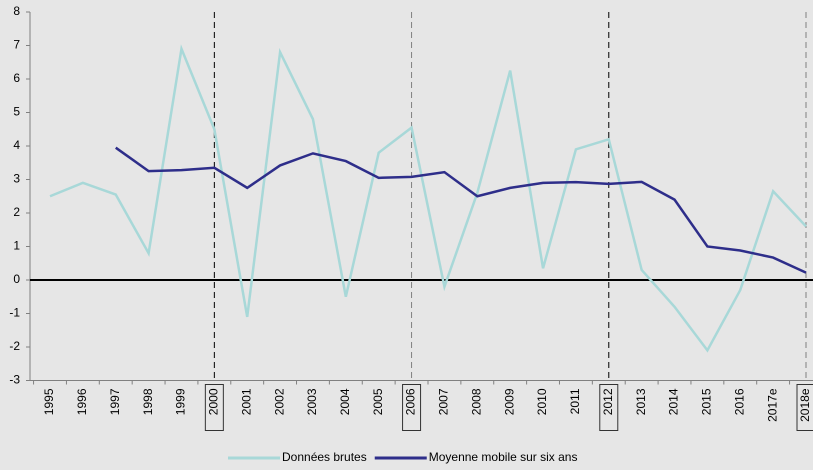 The width and height of the screenshot is (813, 470). Describe the element at coordinates (16, 179) in the screenshot. I see `y-tick-label: 3` at that location.